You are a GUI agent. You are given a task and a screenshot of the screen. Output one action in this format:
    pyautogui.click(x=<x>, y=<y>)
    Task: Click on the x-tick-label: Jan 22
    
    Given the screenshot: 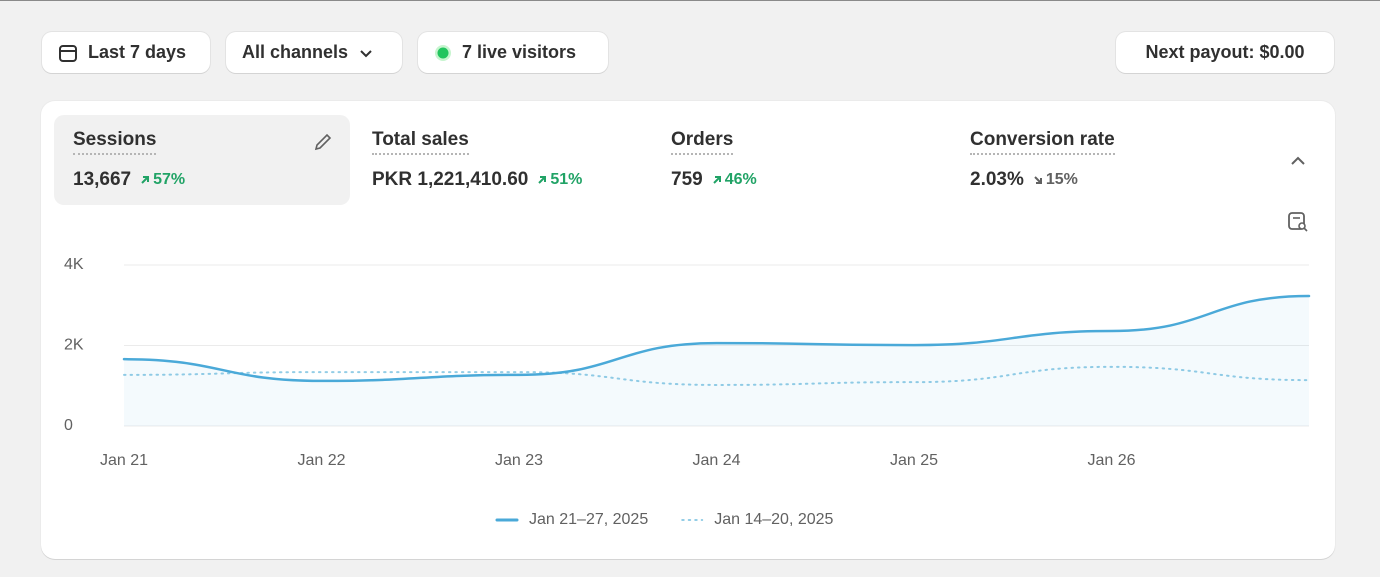 What is the action you would take?
    pyautogui.click(x=321, y=460)
    